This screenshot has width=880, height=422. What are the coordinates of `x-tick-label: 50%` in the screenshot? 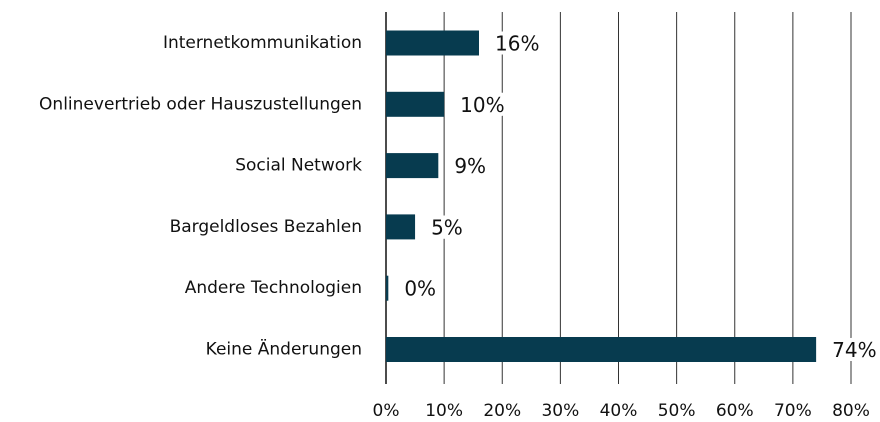 It's located at (677, 411).